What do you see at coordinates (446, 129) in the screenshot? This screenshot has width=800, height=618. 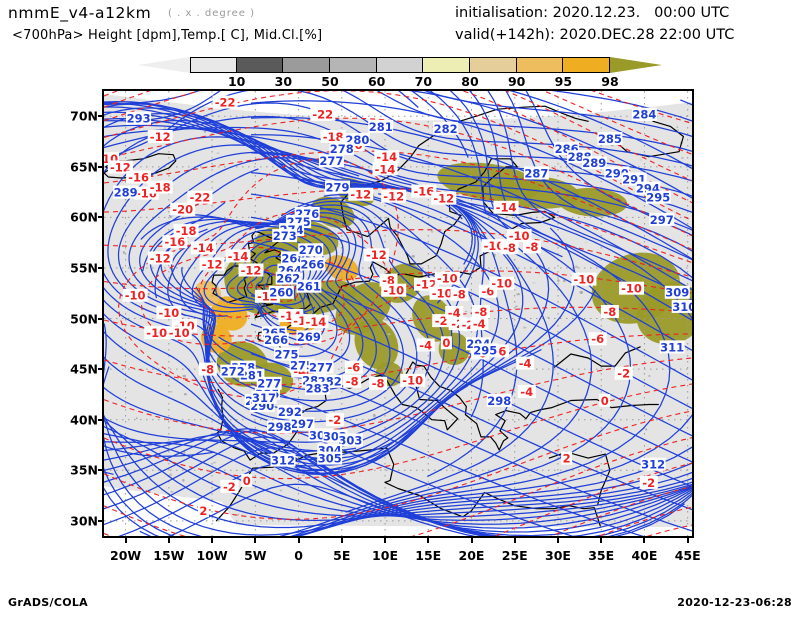 I see `svg-text: 282` at bounding box center [446, 129].